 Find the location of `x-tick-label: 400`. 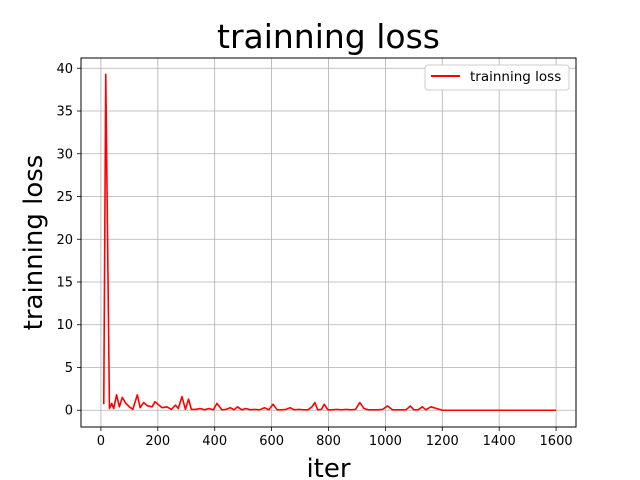

x-tick-label: 400 is located at coordinates (214, 441).